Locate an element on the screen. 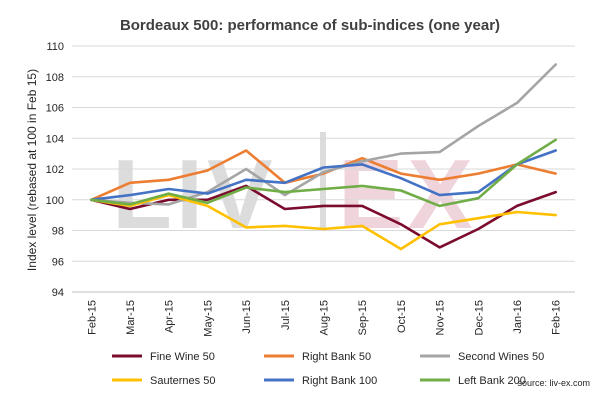 This screenshot has height=405, width=600. y-tick-label: 94 is located at coordinates (58, 293).